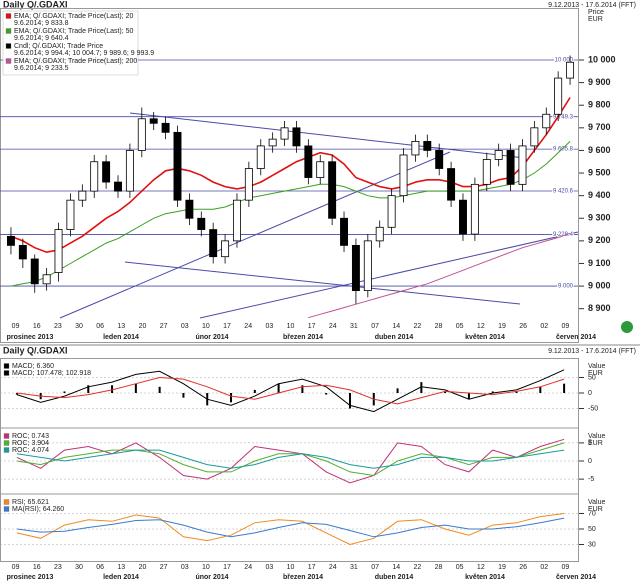 The image size is (640, 581). I want to click on y-tick-label: 9 100, so click(599, 263).